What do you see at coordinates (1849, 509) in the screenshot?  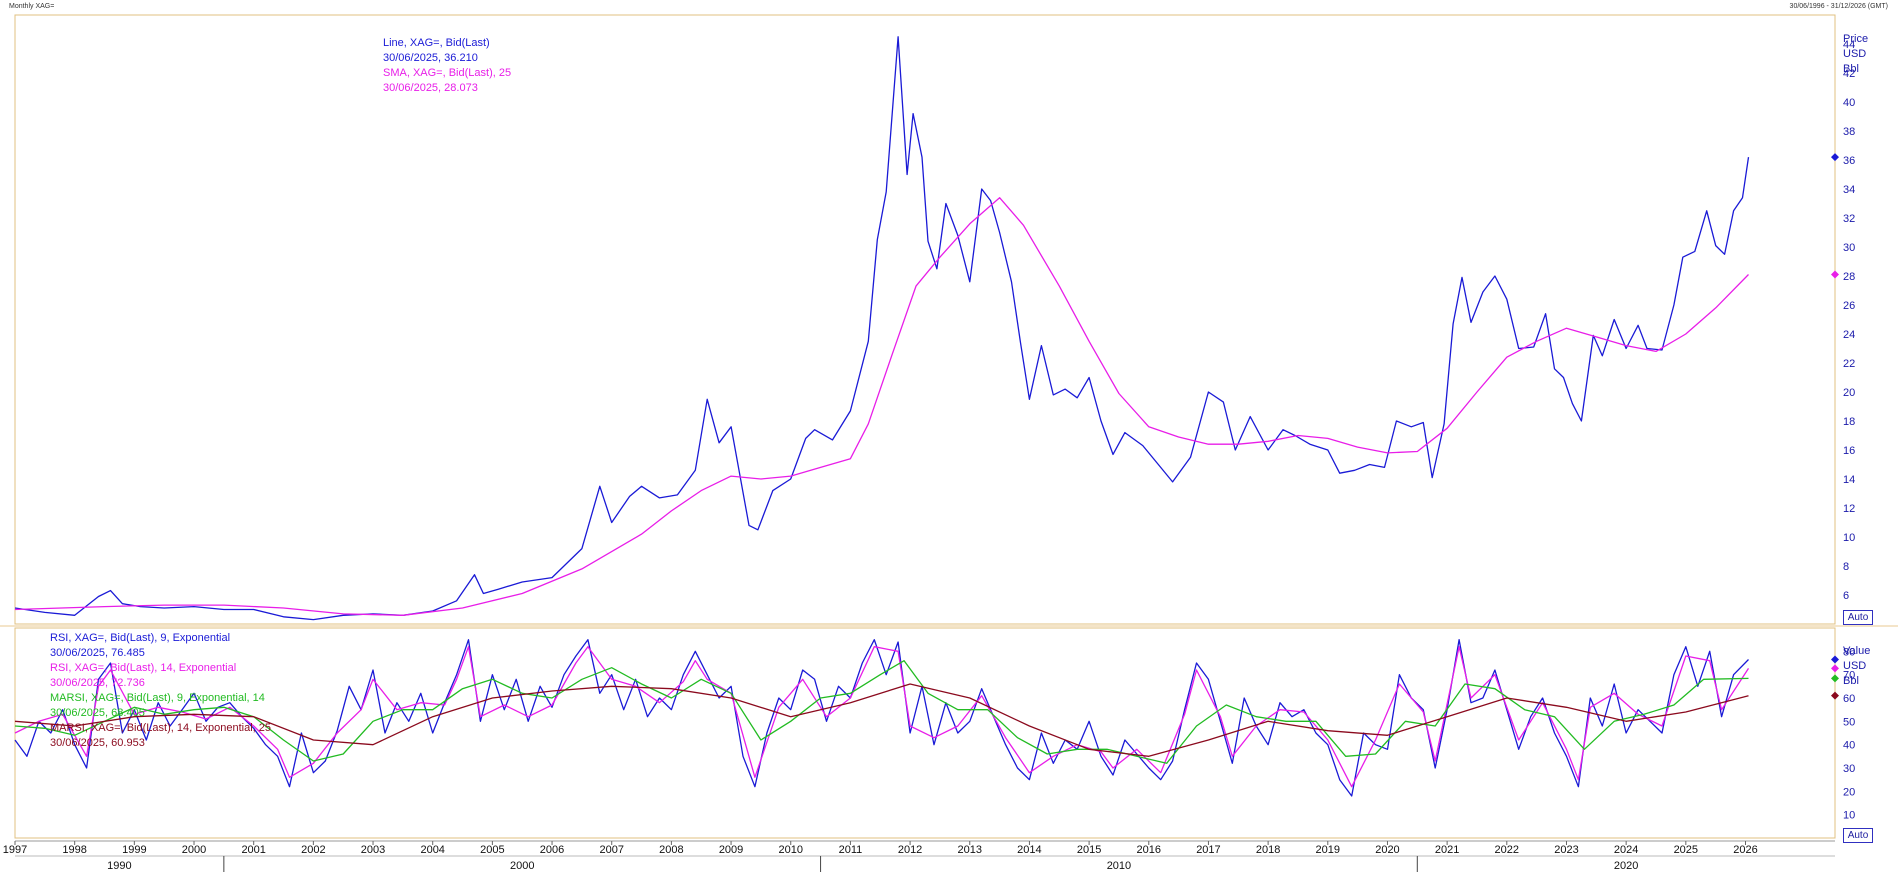 I see `price-tick-label: 12` at bounding box center [1849, 509].